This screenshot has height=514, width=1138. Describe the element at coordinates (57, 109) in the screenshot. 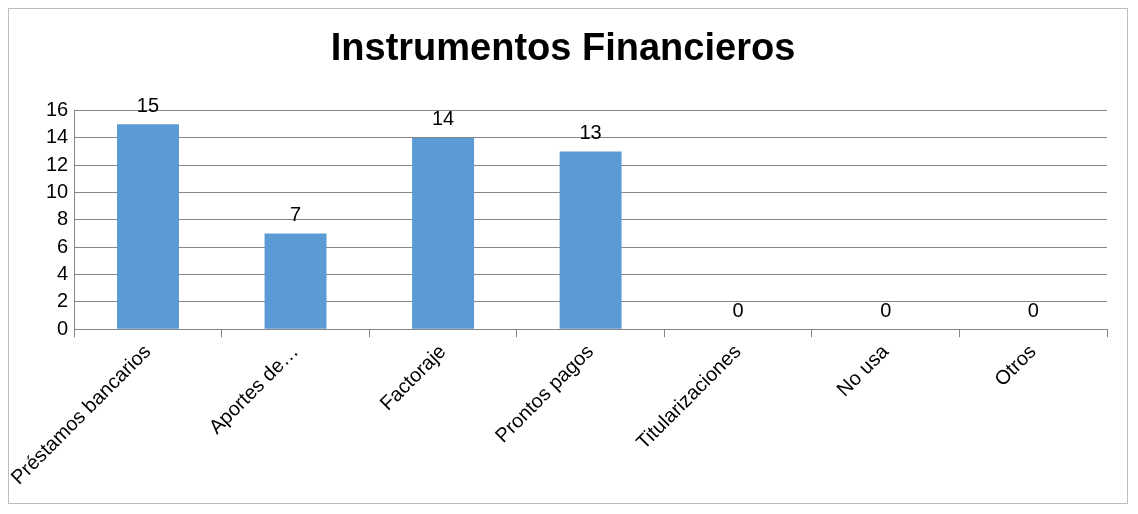

I see `y-tick-label: 16` at that location.